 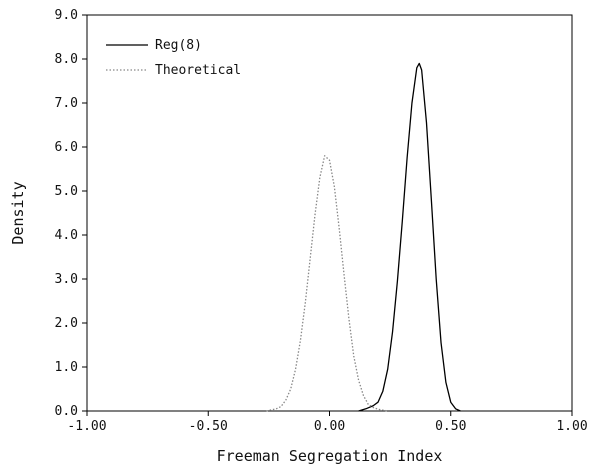 I want to click on y-tick-label: 7.0, so click(x=66, y=103).